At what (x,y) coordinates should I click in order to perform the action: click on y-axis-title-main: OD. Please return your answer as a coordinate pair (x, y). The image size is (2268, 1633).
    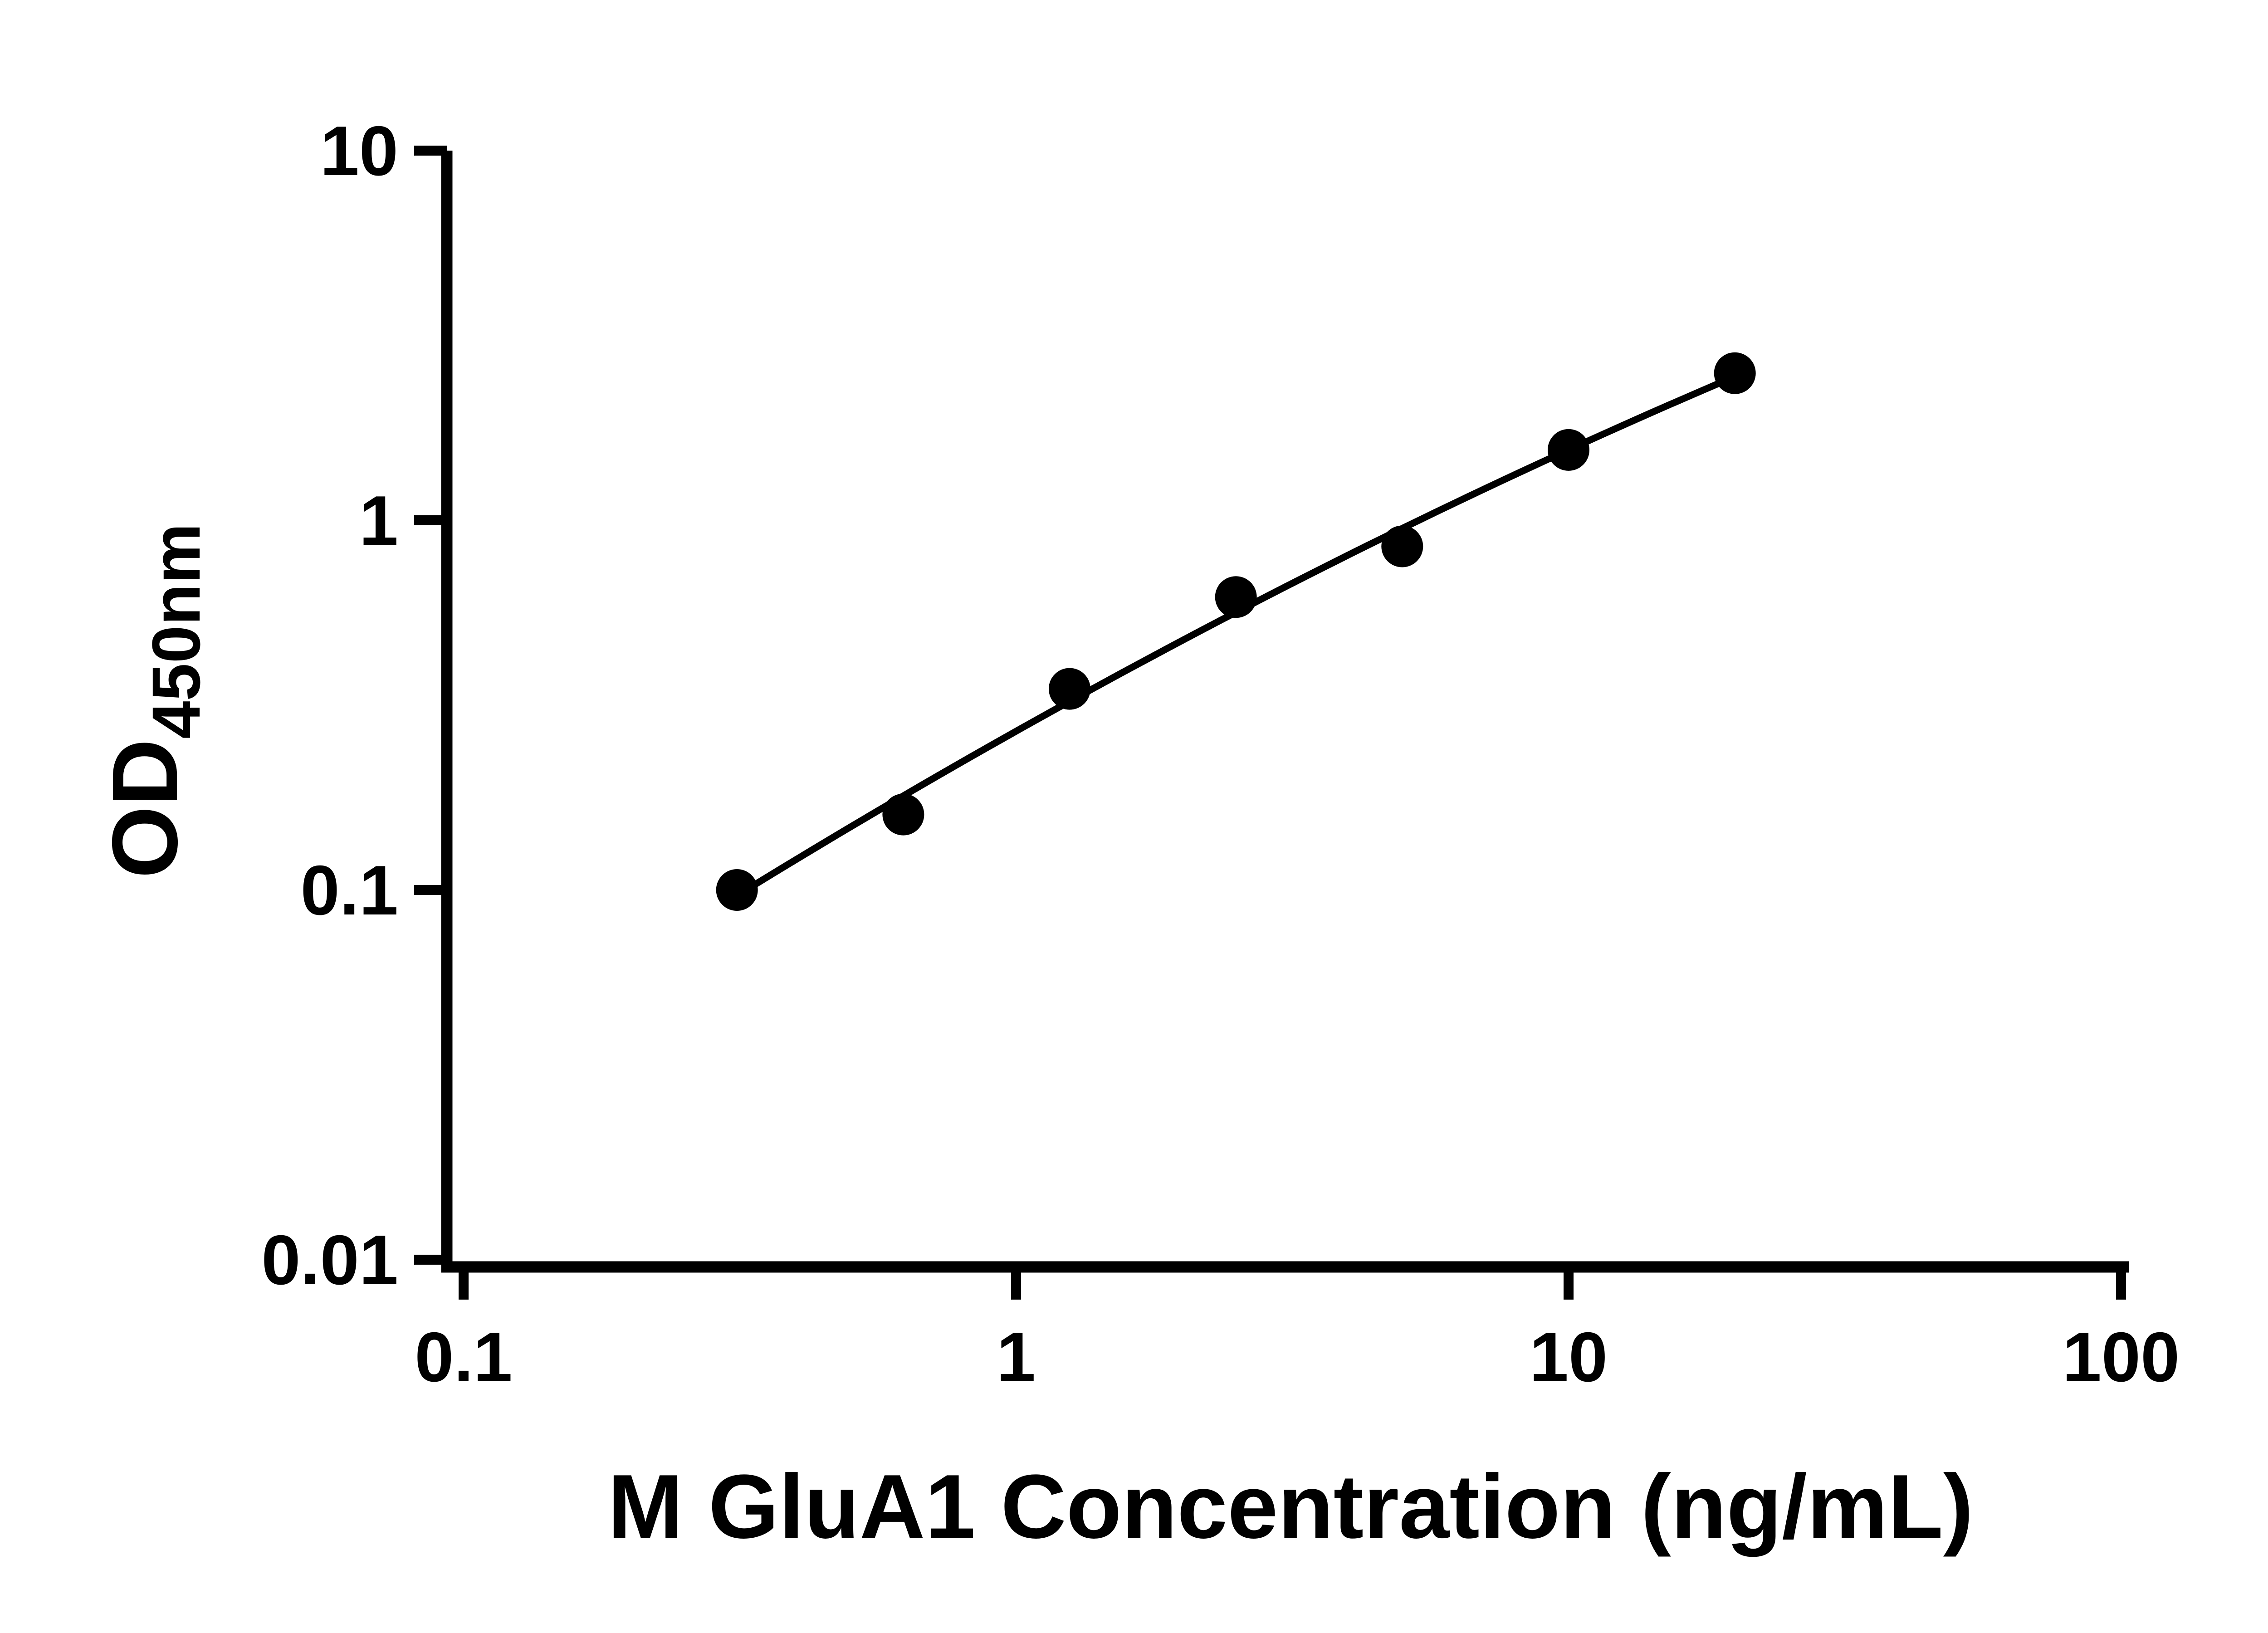
    Looking at the image, I should click on (145, 809).